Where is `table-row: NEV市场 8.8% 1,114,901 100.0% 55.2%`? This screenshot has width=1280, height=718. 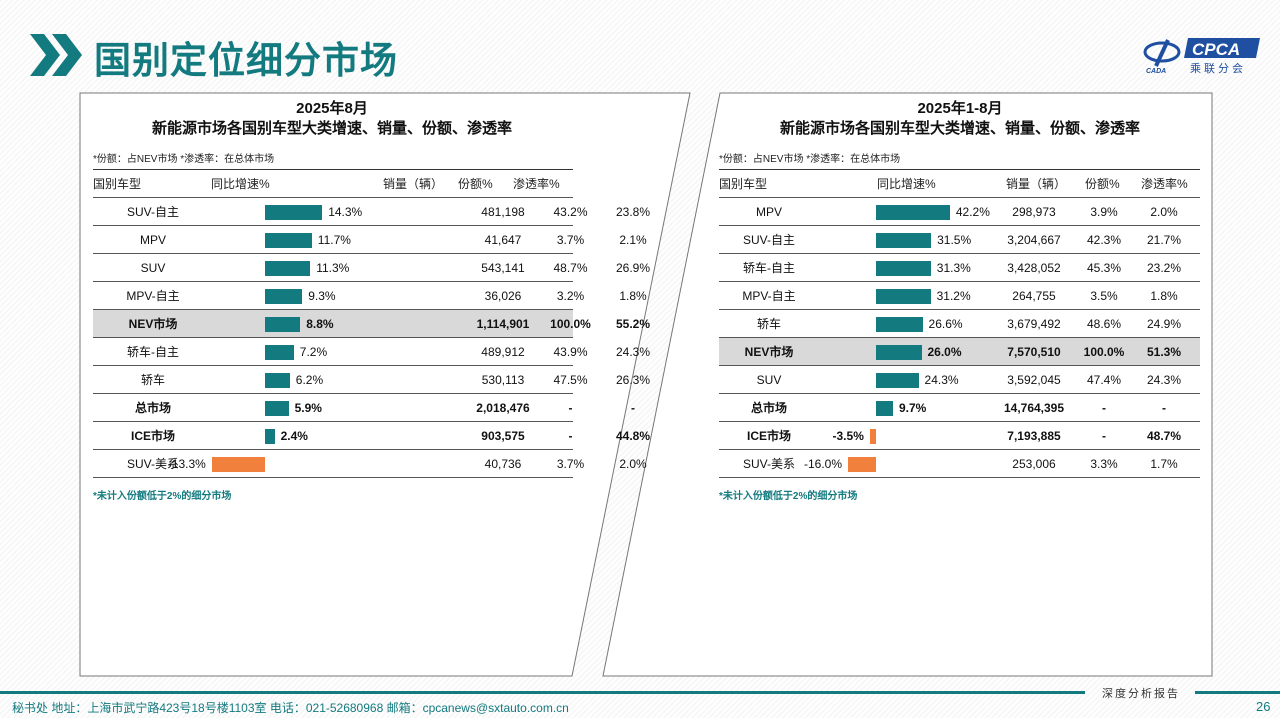 table-row: NEV市场 8.8% 1,114,901 100.0% 55.2% is located at coordinates (371, 324).